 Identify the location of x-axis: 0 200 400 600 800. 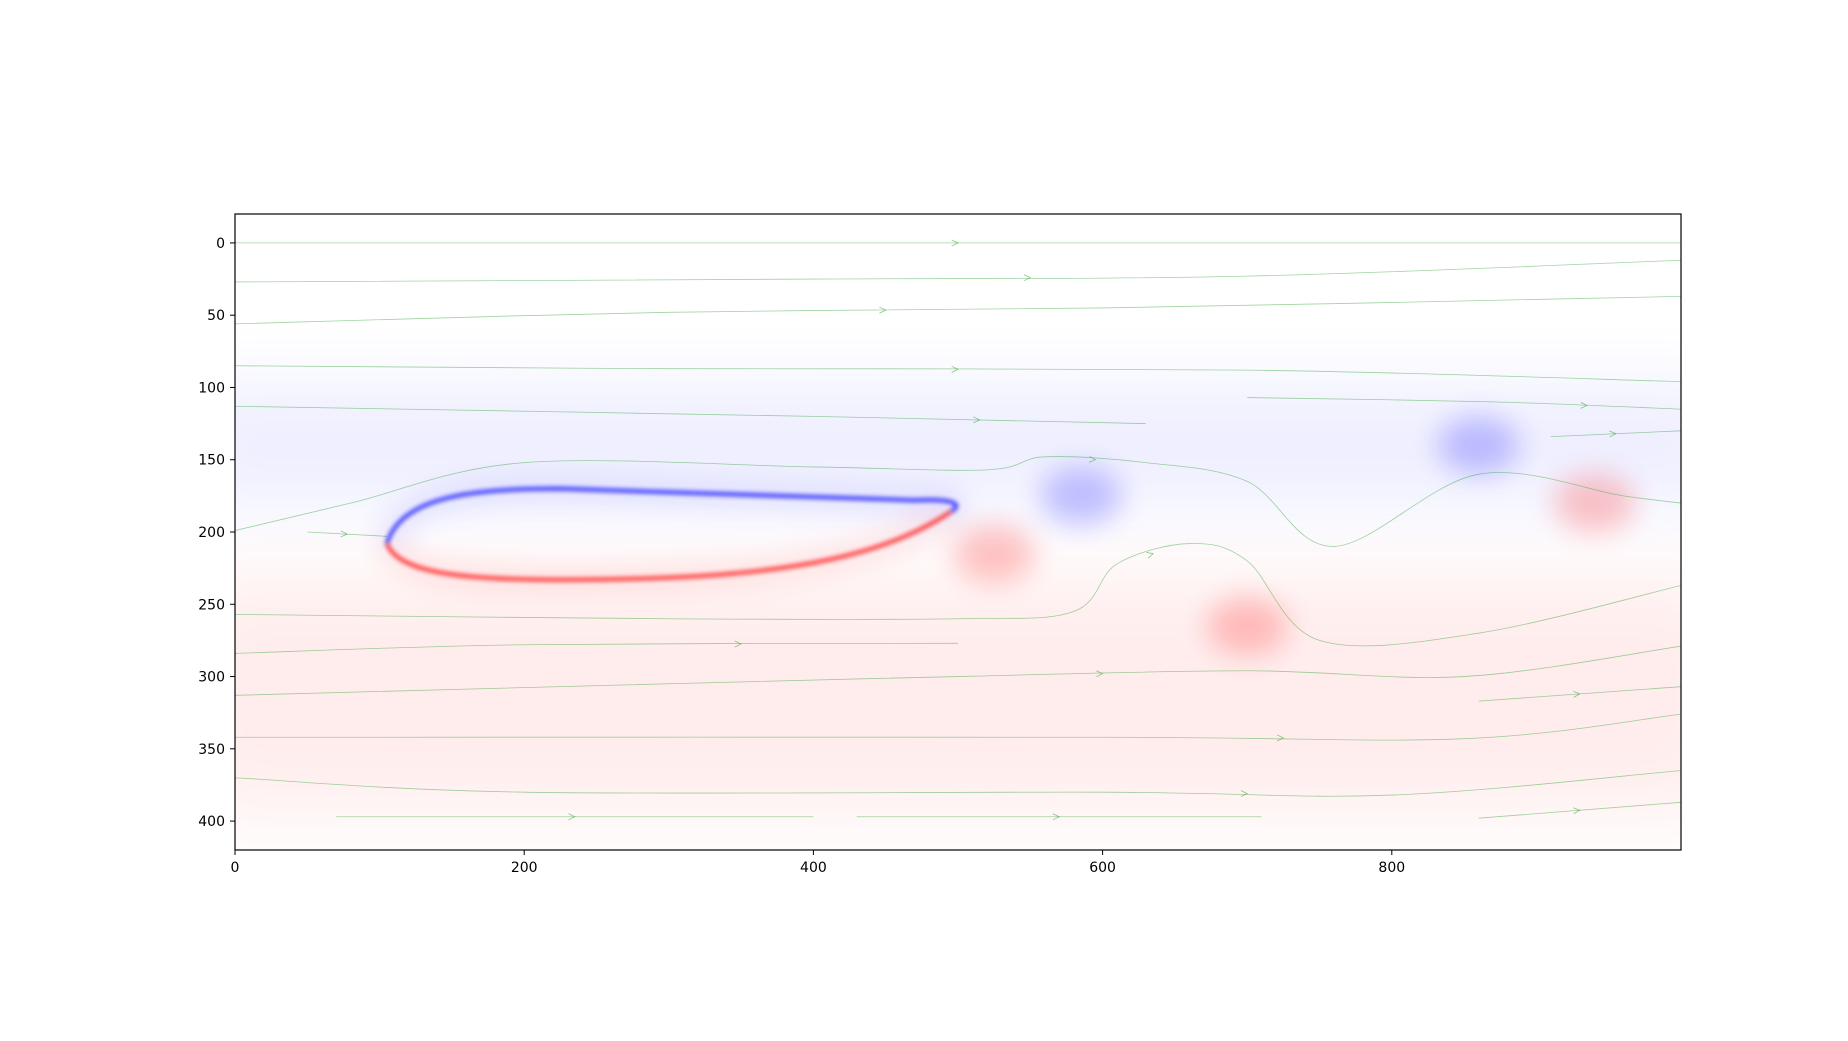
(818, 863).